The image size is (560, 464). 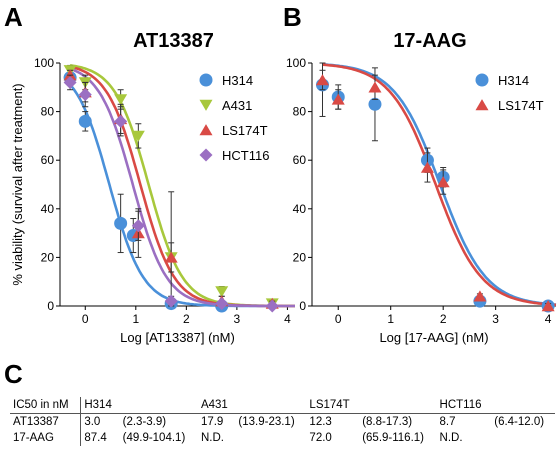 What do you see at coordinates (296, 63) in the screenshot?
I see `b-ytick-label: 100` at bounding box center [296, 63].